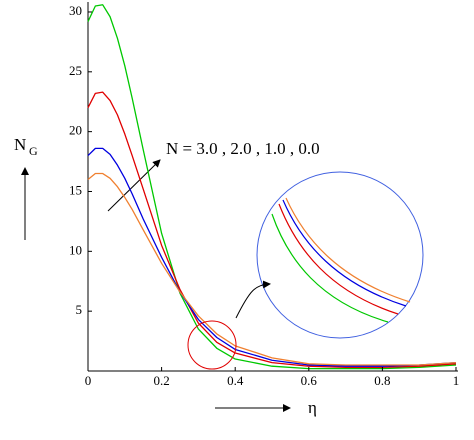 This screenshot has width=474, height=440. I want to click on x-tick-label: 0.6, so click(309, 380).